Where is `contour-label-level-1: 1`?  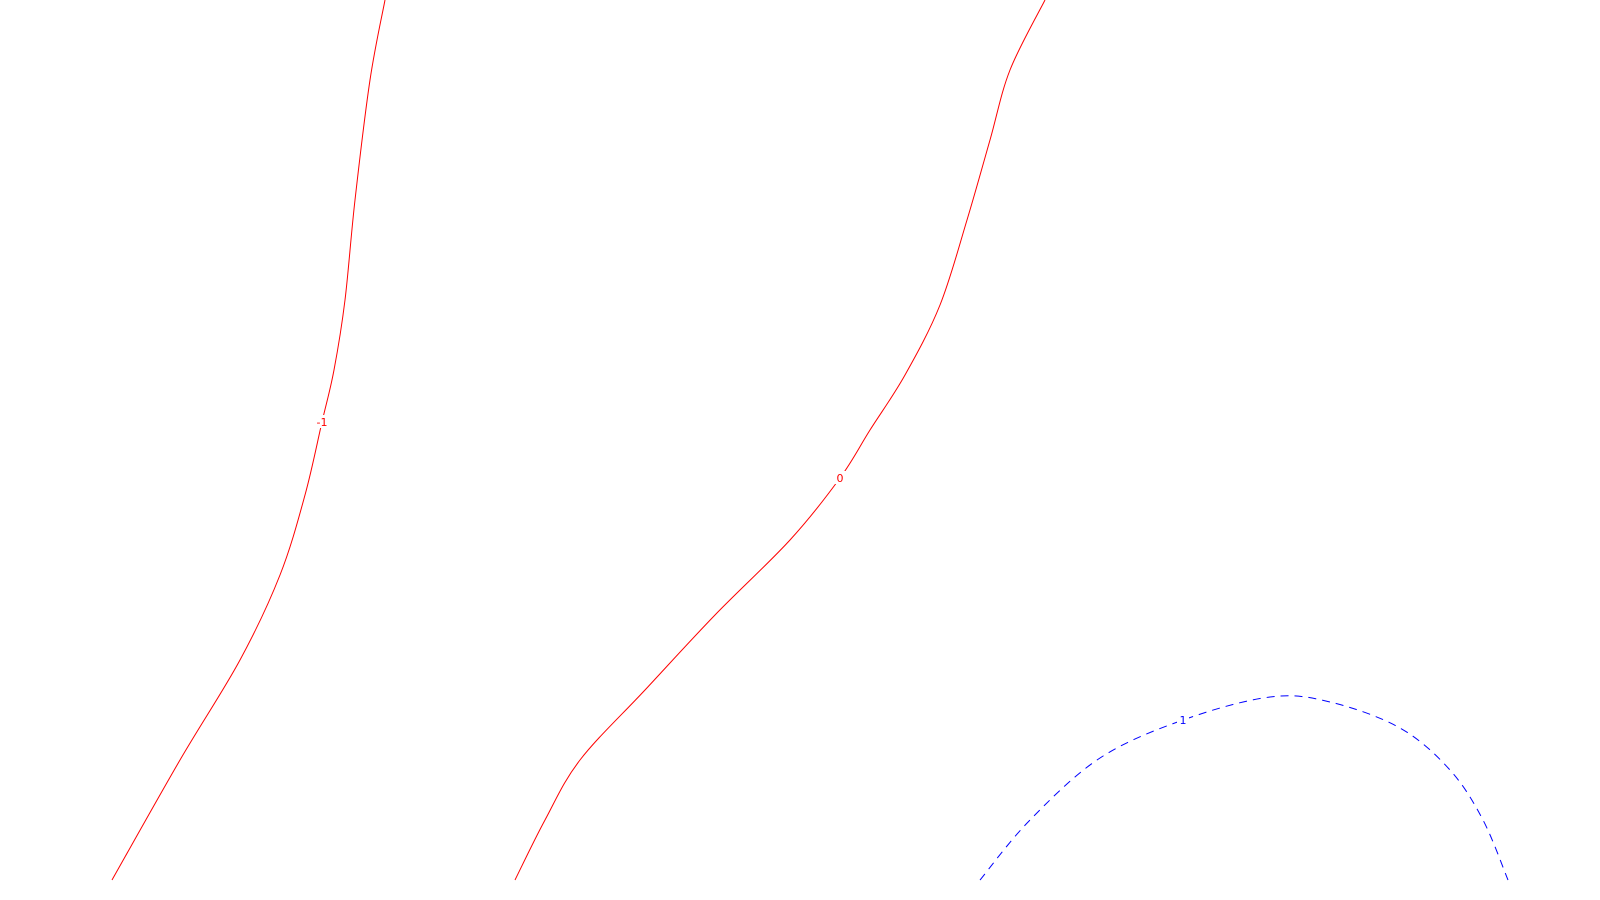
contour-label-level-1: 1 is located at coordinates (1183, 720).